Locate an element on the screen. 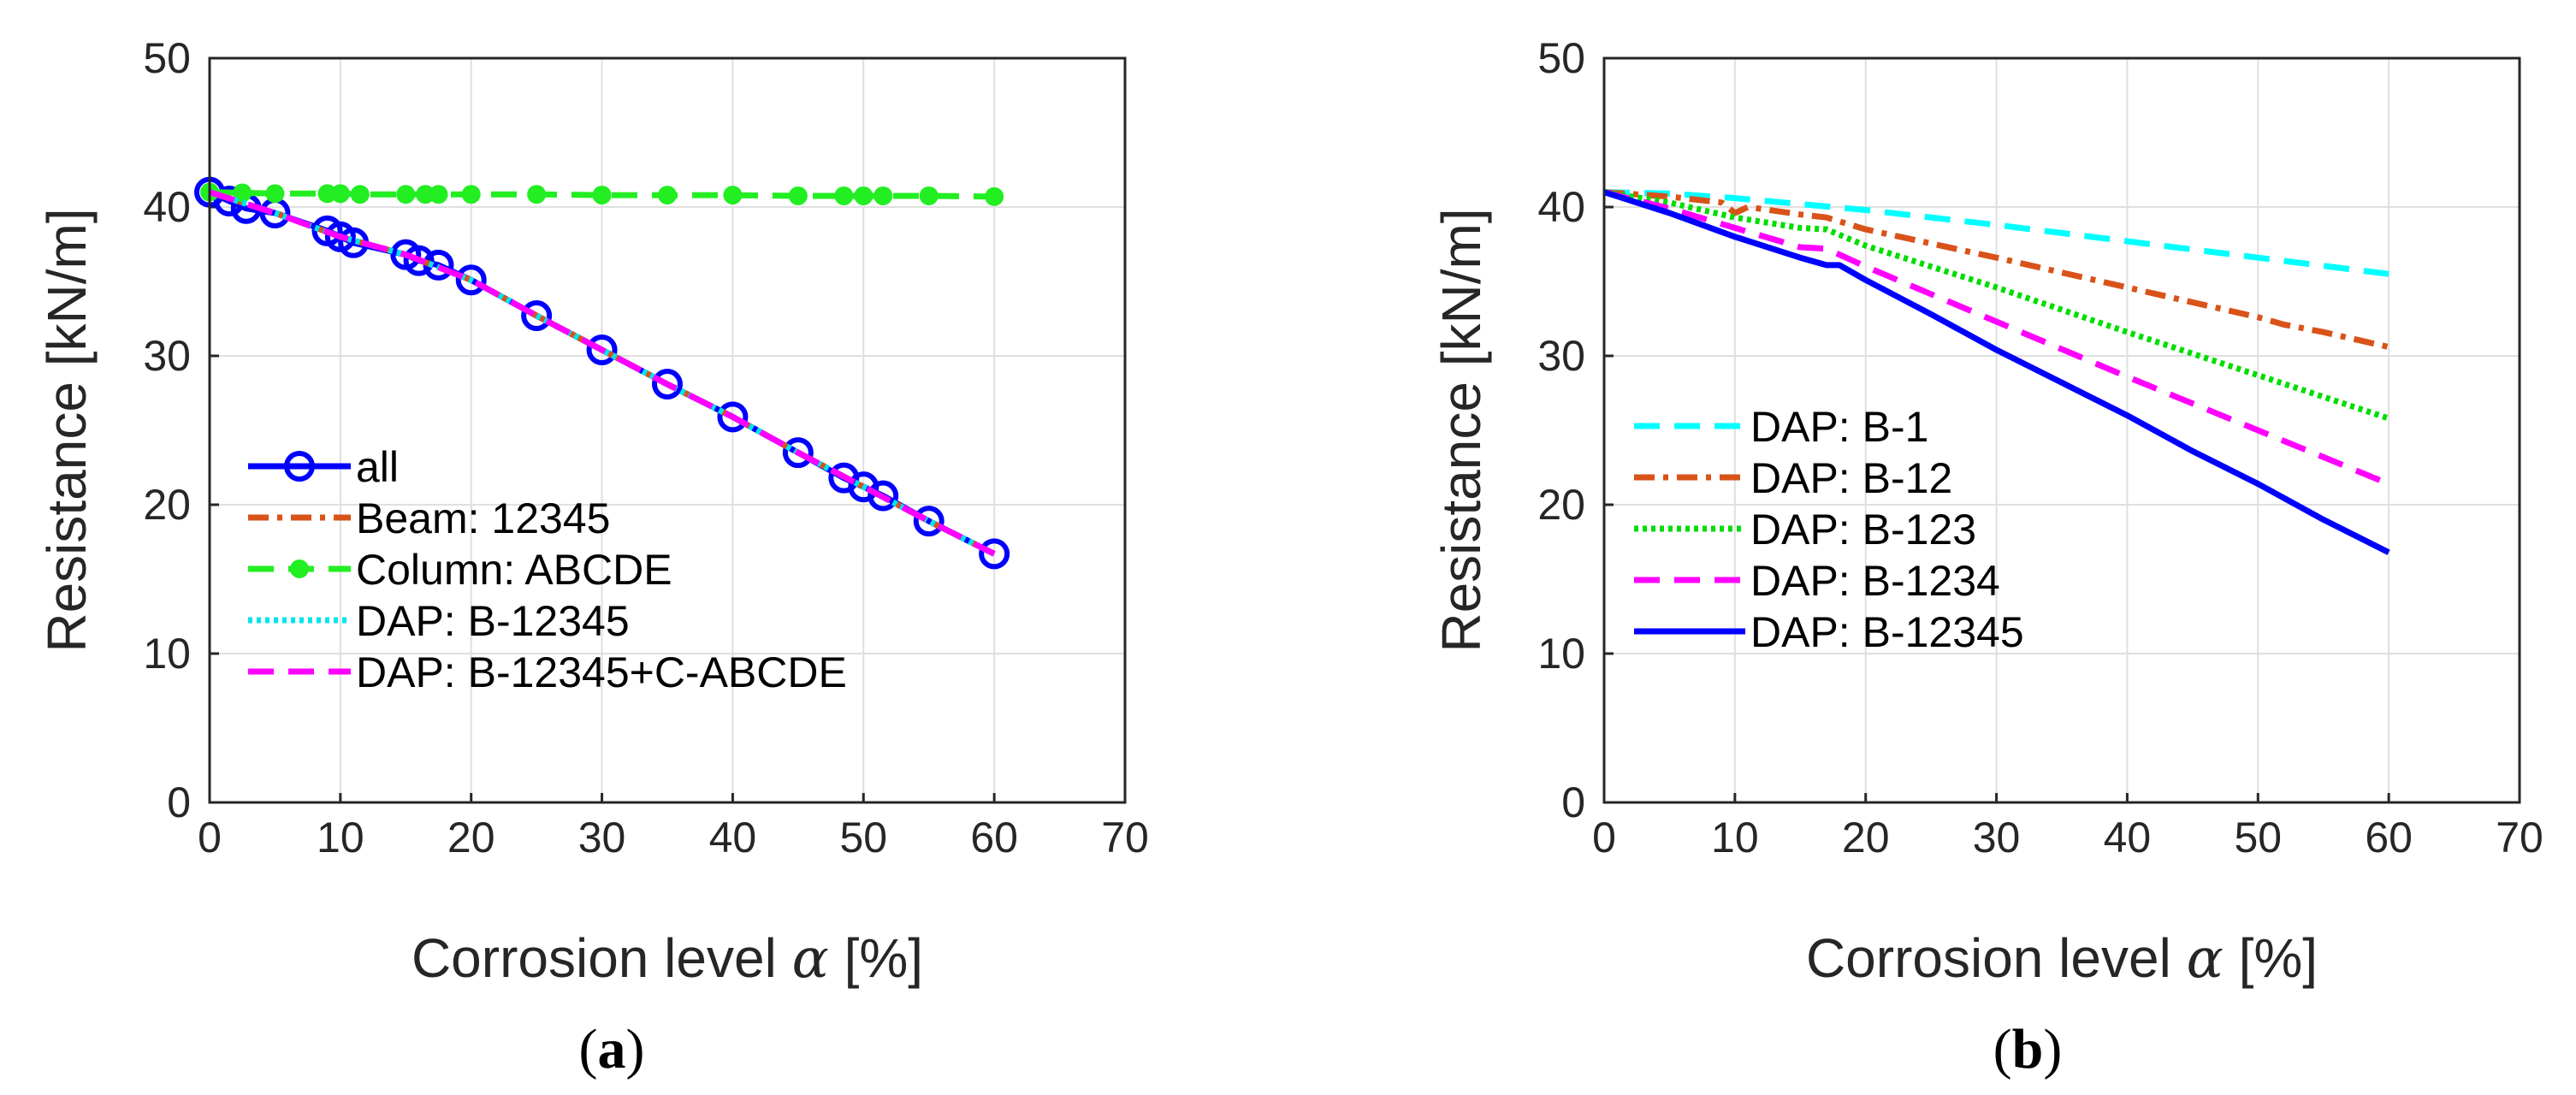 This screenshot has width=2576, height=1095. legend-label: Column: ABCDE is located at coordinates (514, 570).